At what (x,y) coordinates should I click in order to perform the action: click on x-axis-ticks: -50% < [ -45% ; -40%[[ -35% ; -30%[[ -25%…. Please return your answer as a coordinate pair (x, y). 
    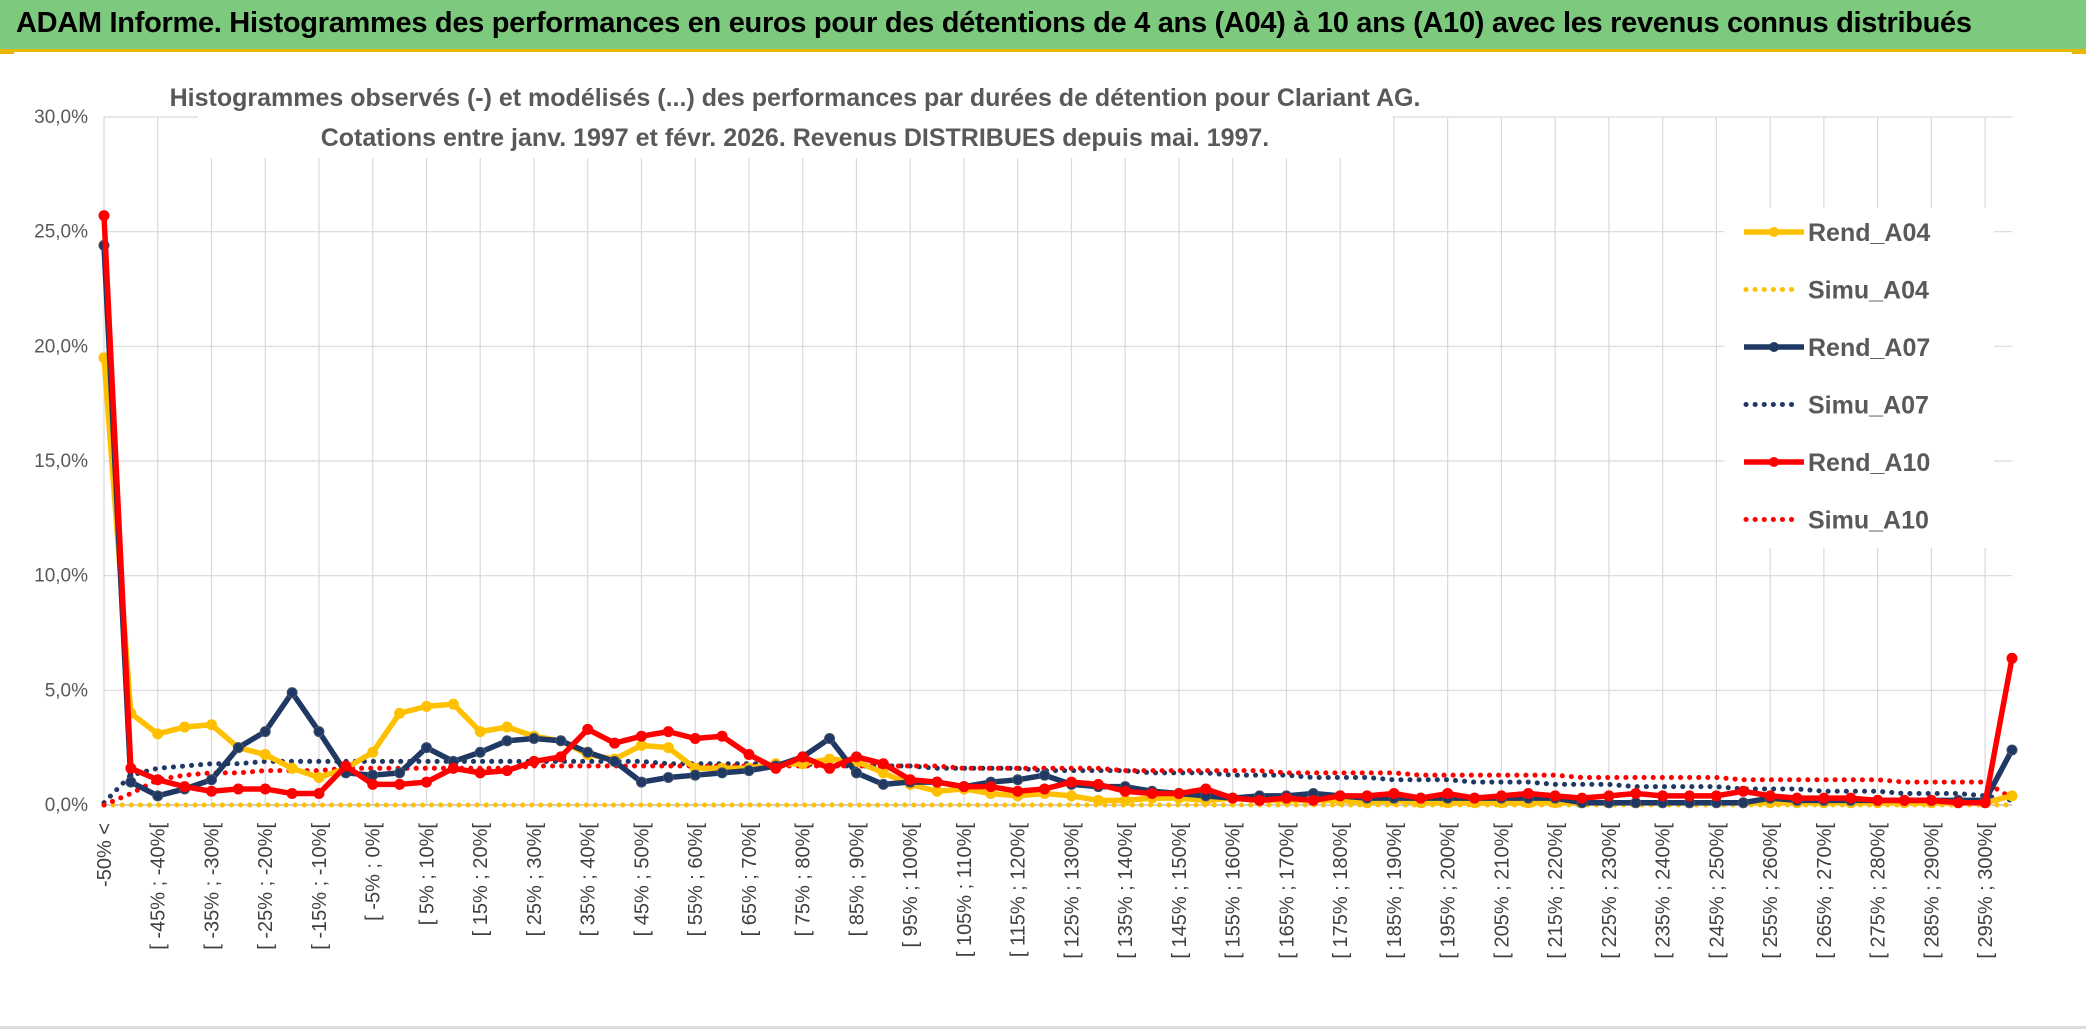
    Looking at the image, I should click on (1045, 891).